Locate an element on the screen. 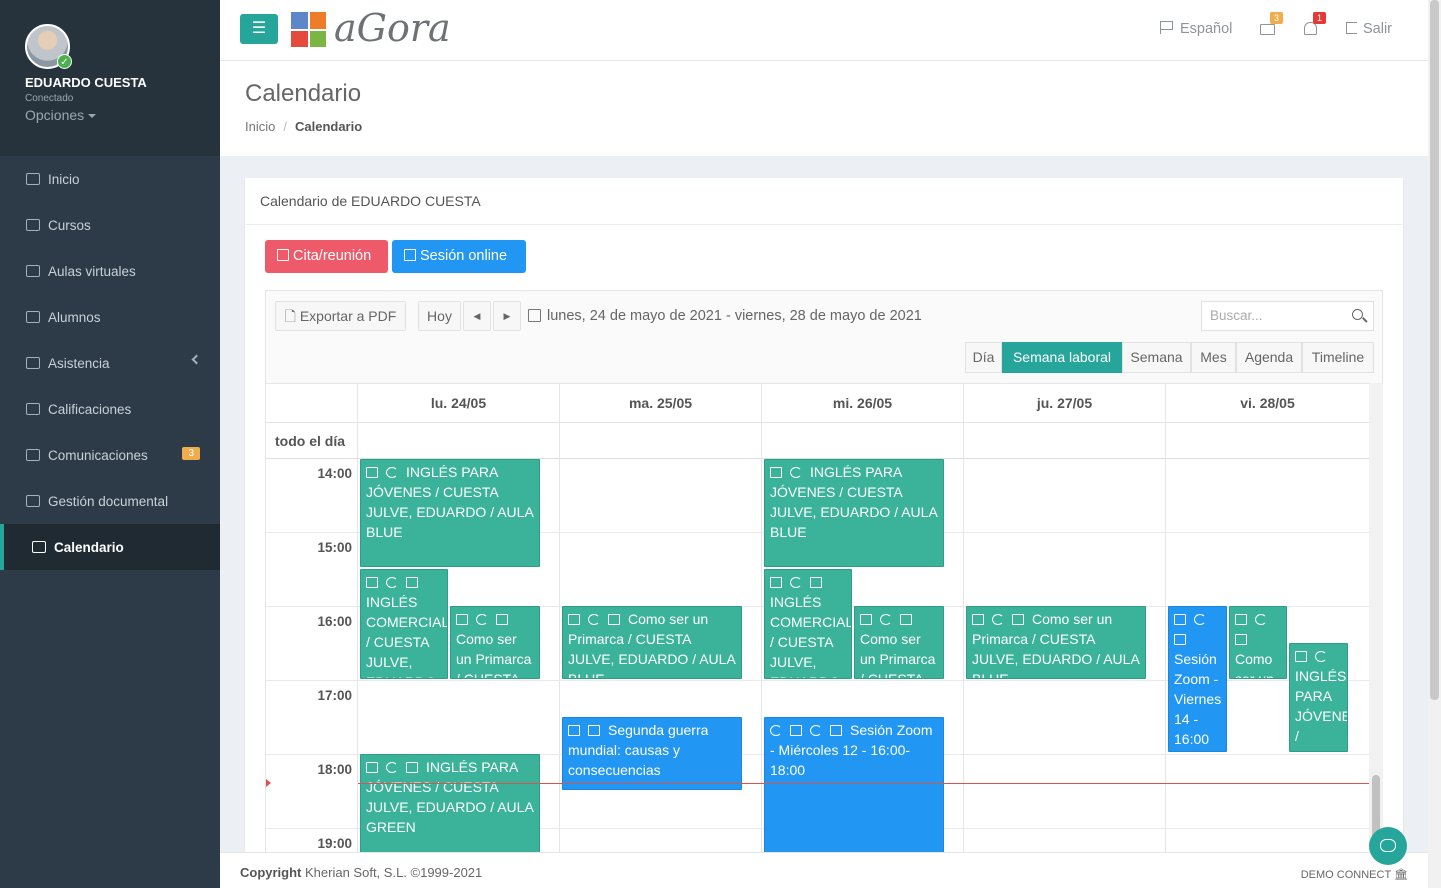 This screenshot has height=888, width=1441. view-workweek-button: Semana laboral is located at coordinates (1062, 357).